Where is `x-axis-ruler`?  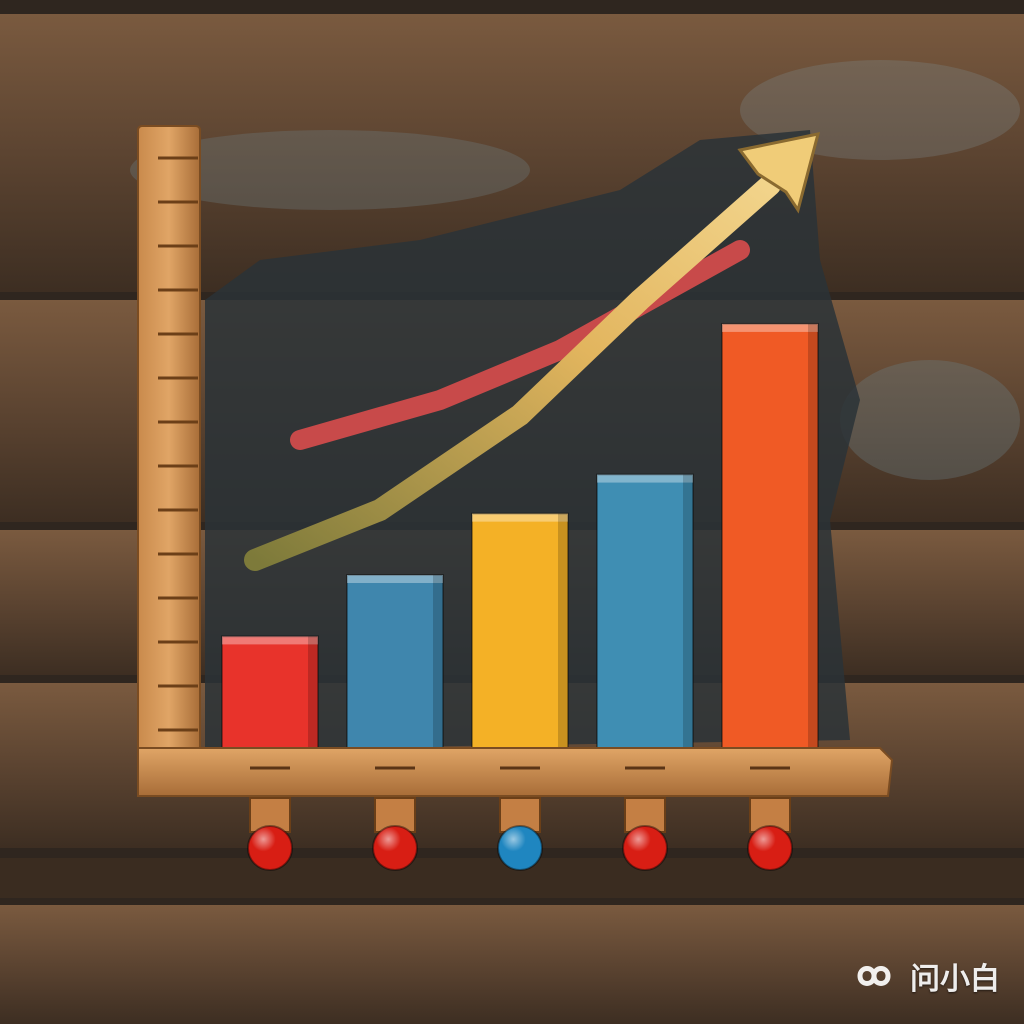 x-axis-ruler is located at coordinates (515, 772).